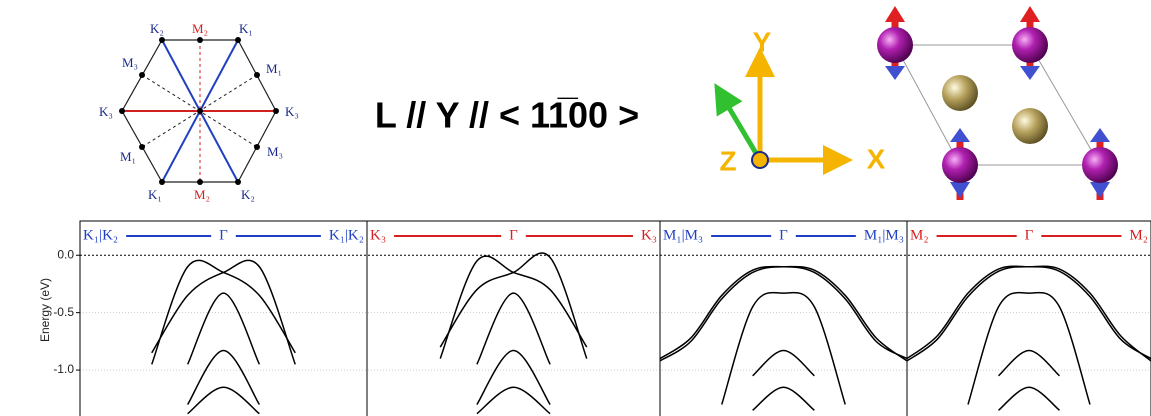 The width and height of the screenshot is (1151, 416). I want to click on y-tick-label: 0.0, so click(65, 254).